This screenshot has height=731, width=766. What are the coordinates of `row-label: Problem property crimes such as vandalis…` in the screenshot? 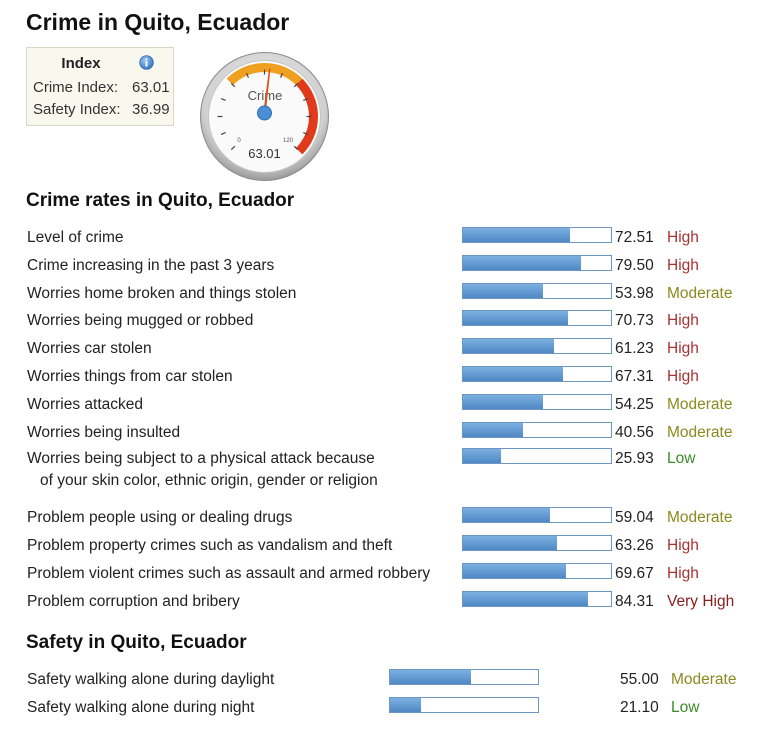 It's located at (209, 546).